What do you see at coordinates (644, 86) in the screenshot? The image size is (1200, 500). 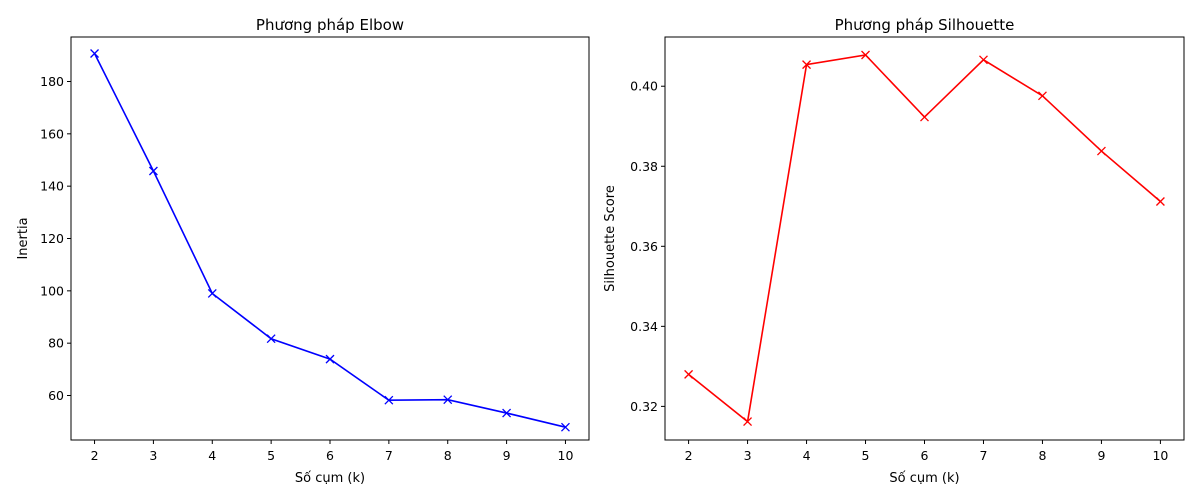 I see `y-tick-label: 0.40` at bounding box center [644, 86].